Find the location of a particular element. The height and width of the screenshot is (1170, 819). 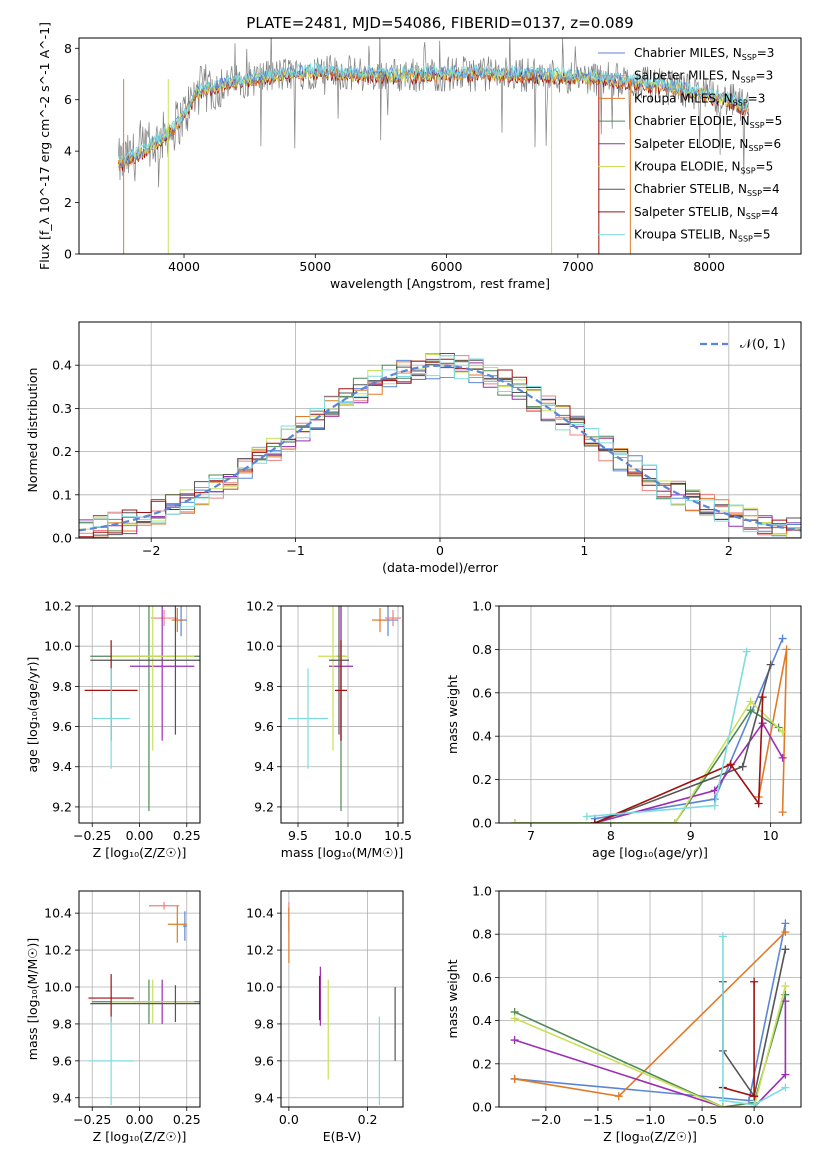

x-tick-label: 8000 is located at coordinates (709, 266).